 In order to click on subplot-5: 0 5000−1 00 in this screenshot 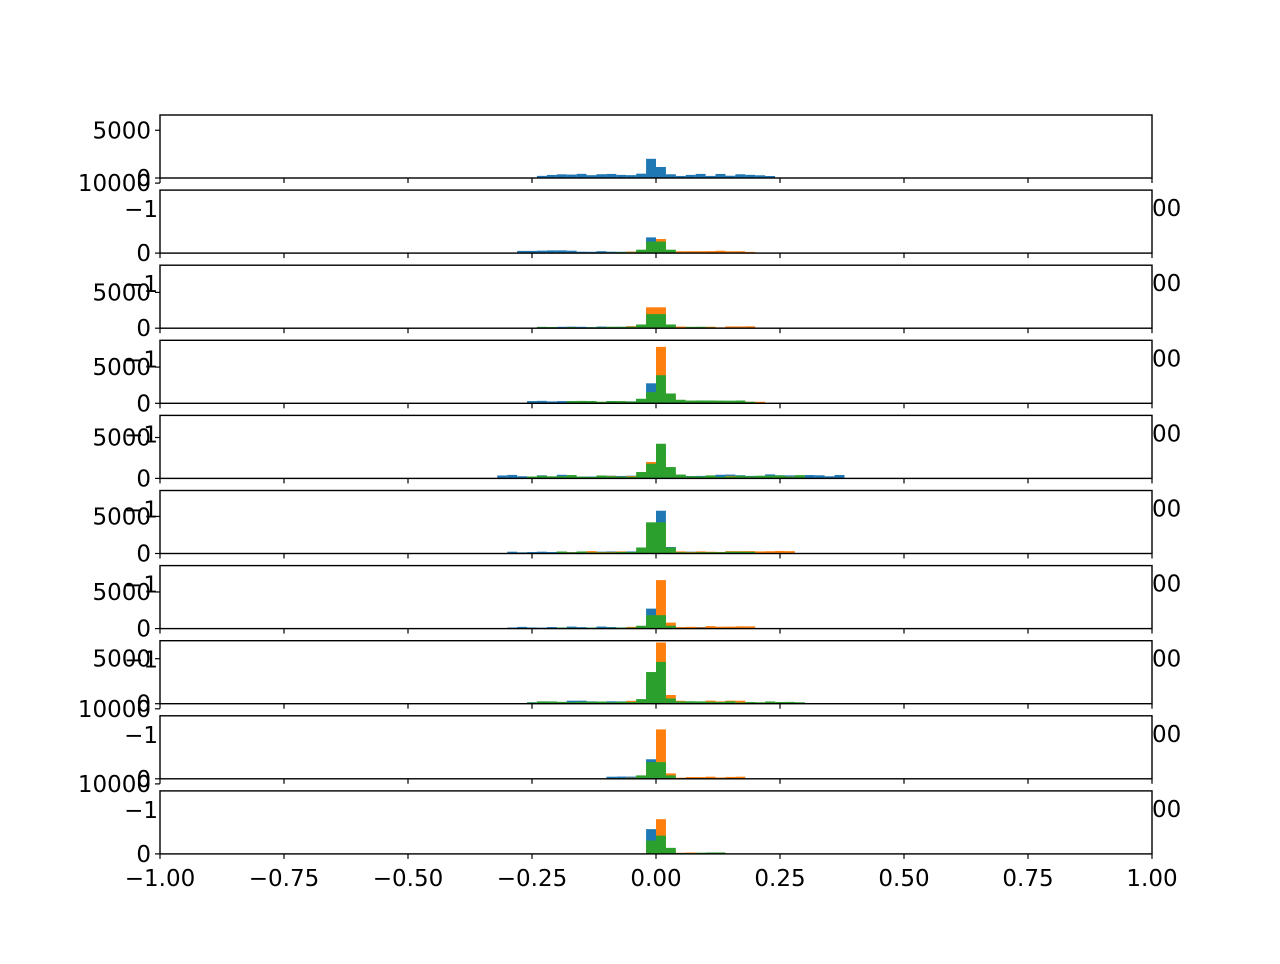, I will do `click(636, 453)`.